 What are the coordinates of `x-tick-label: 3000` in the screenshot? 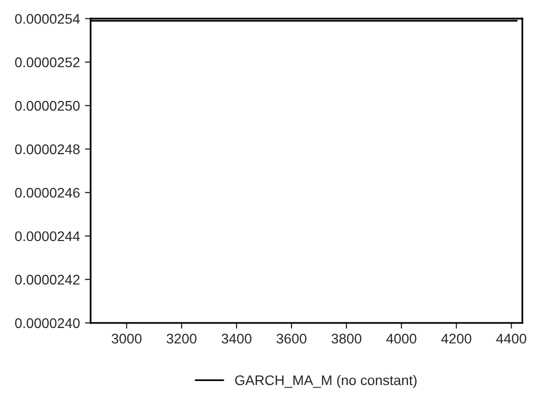 It's located at (127, 339).